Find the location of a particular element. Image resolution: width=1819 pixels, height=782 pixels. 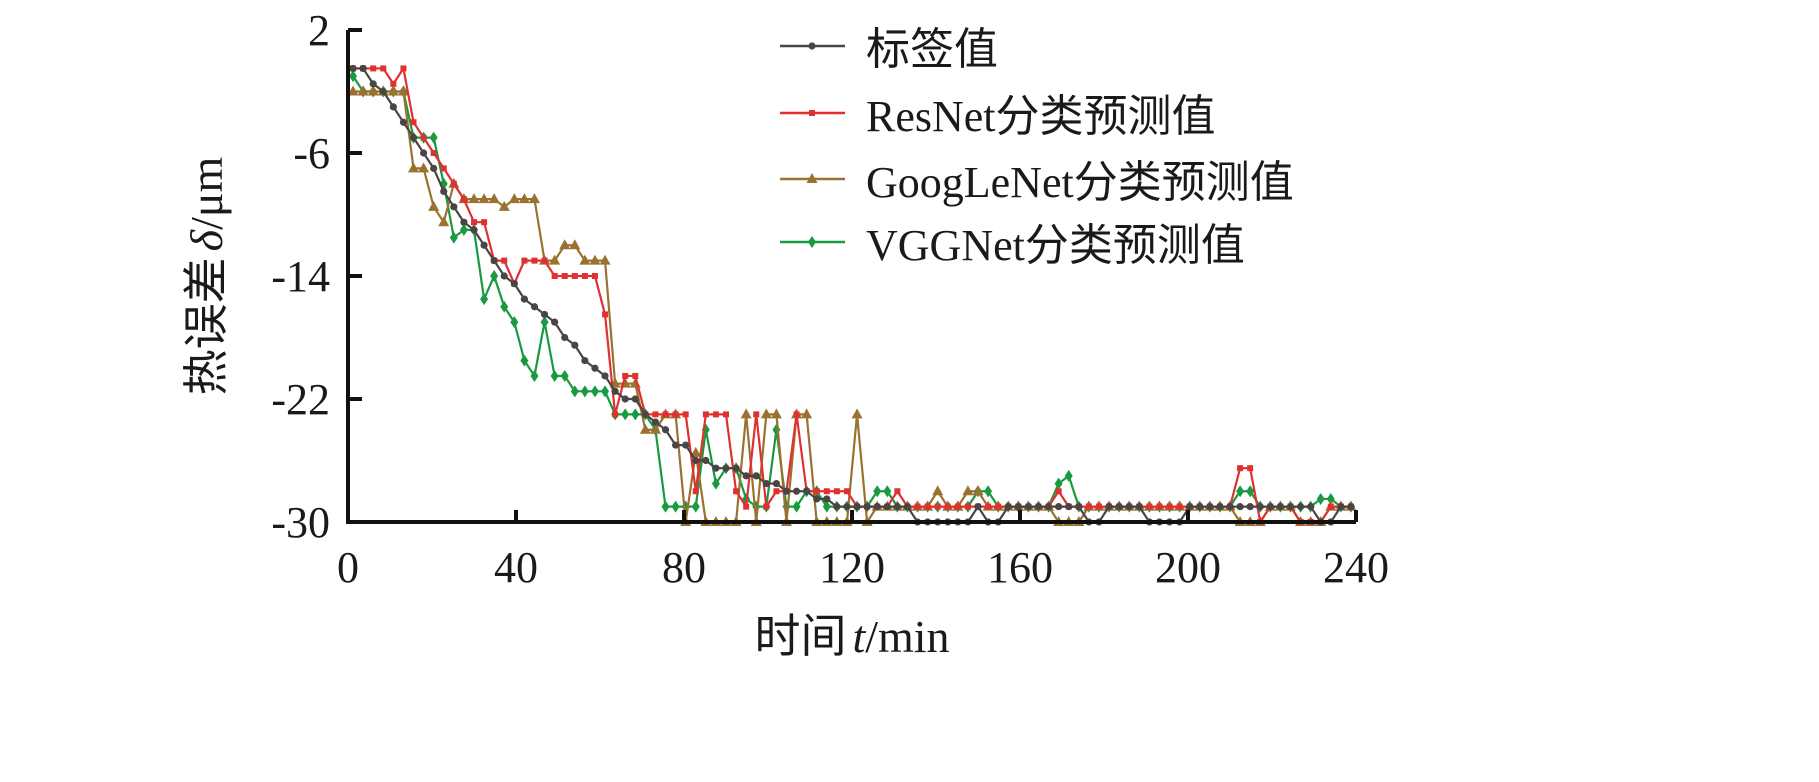

y-tick-label: -22 is located at coordinates (300, 399).